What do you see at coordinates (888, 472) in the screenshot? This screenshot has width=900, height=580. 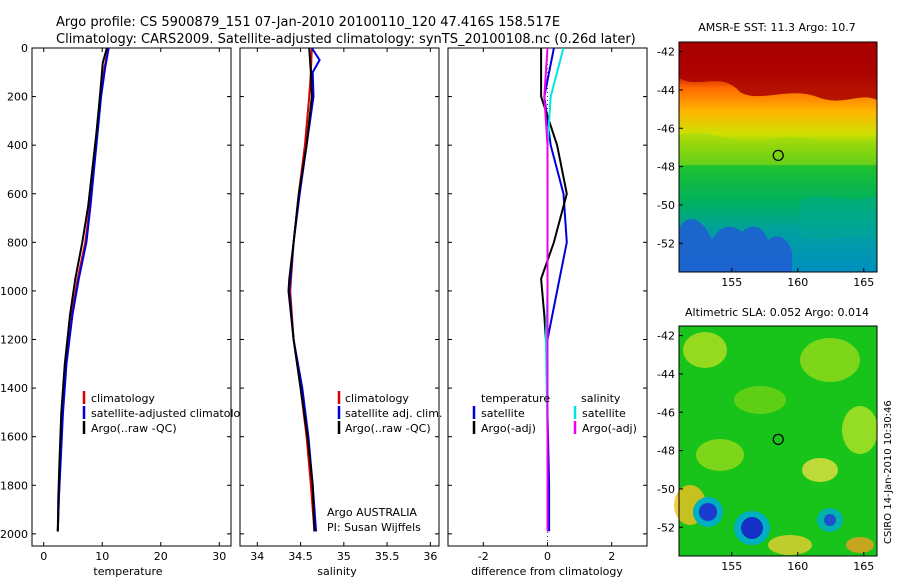 I see `csiro-timestamp: CSIRO 14-Jan-2010 10:30:46` at bounding box center [888, 472].